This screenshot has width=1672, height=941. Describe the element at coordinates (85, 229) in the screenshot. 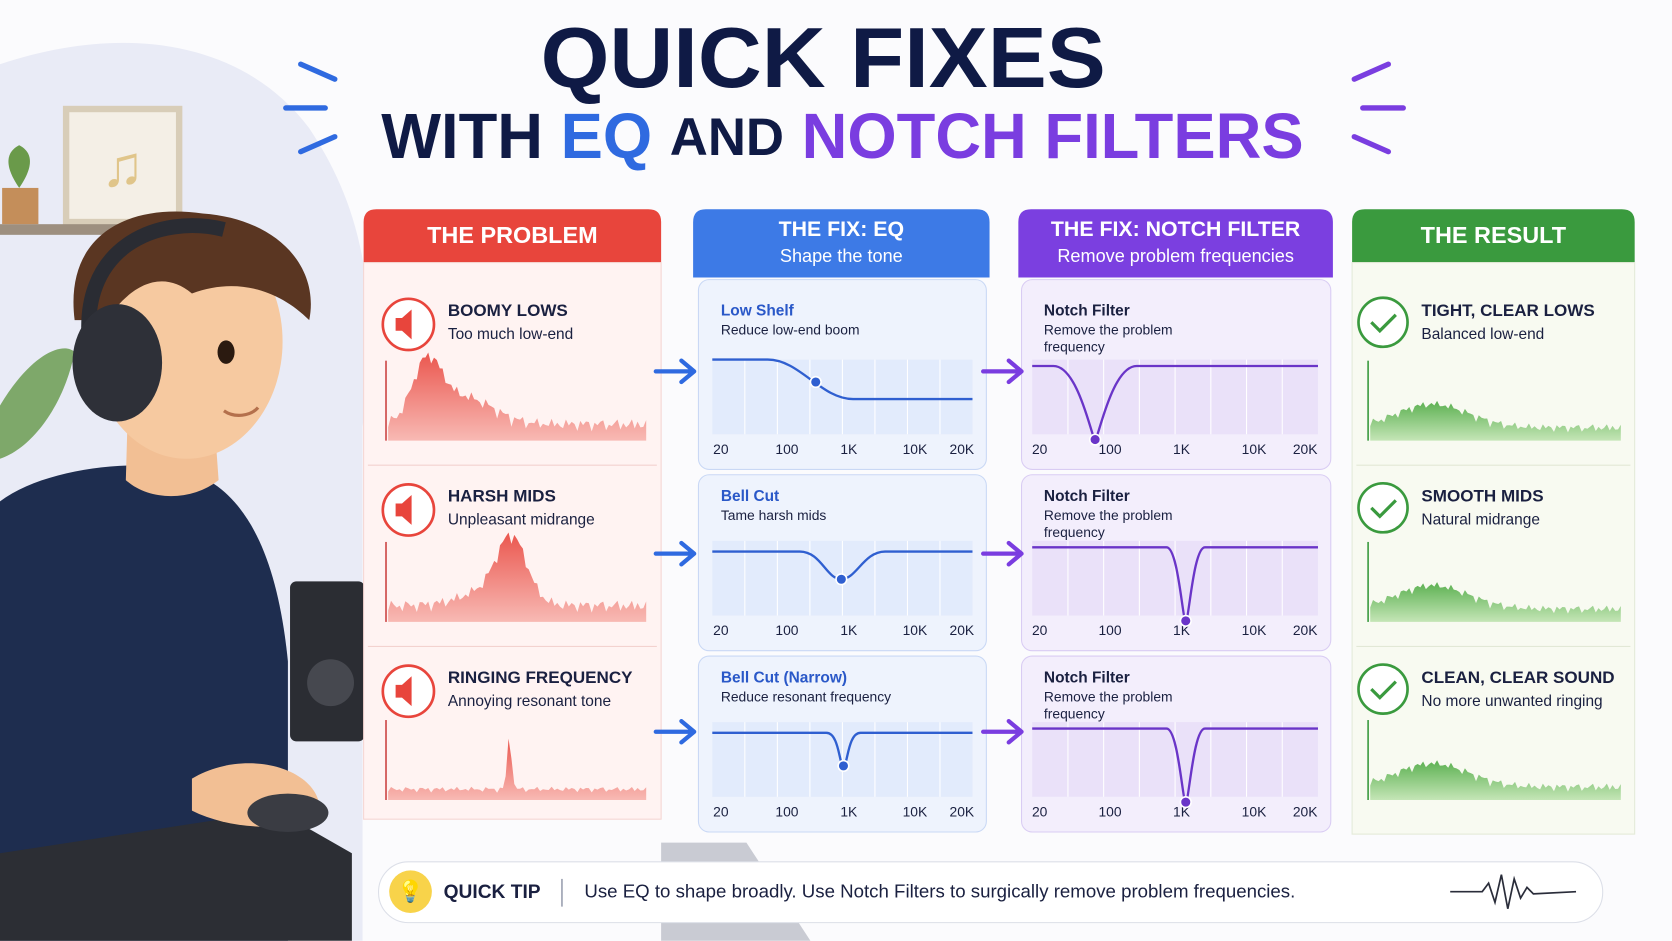

I see `shelf` at that location.